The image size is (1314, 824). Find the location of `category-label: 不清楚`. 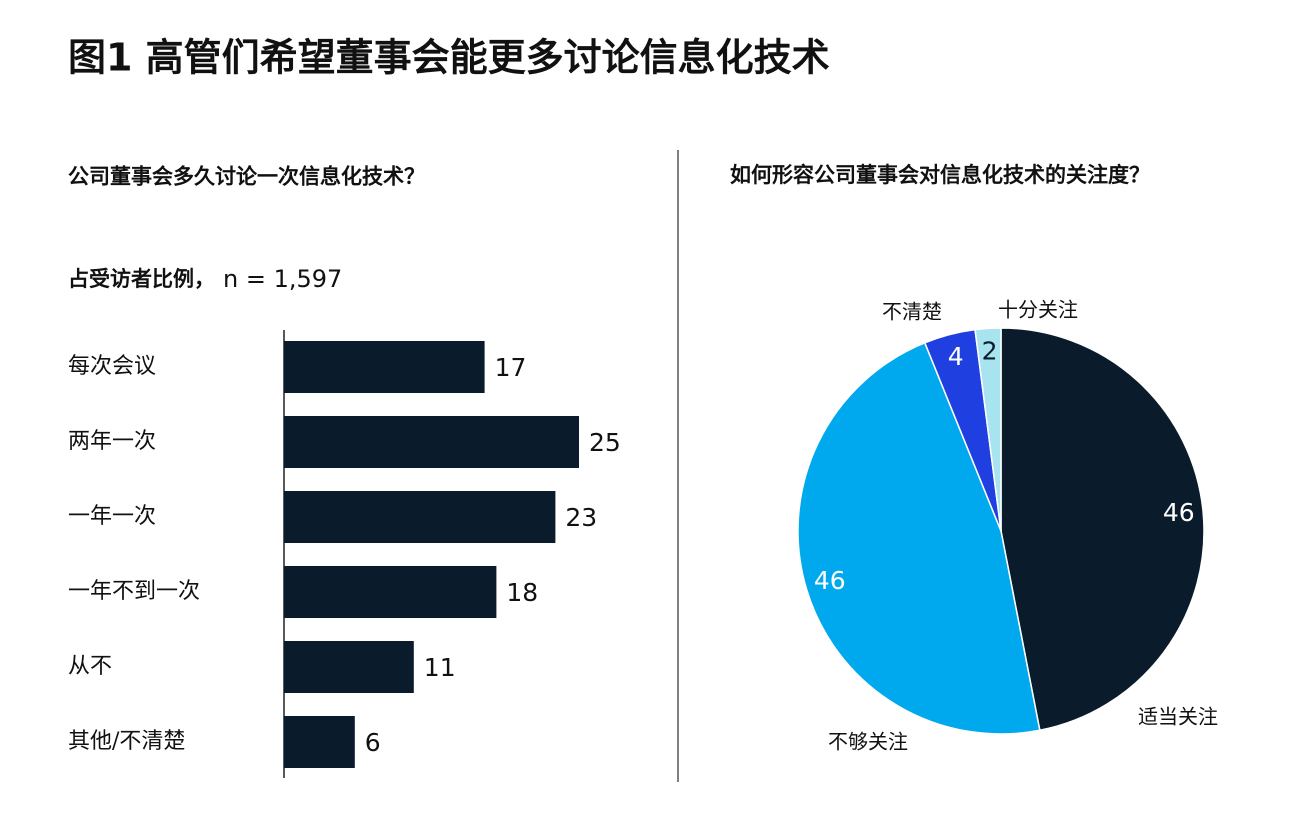

category-label: 不清楚 is located at coordinates (912, 312).